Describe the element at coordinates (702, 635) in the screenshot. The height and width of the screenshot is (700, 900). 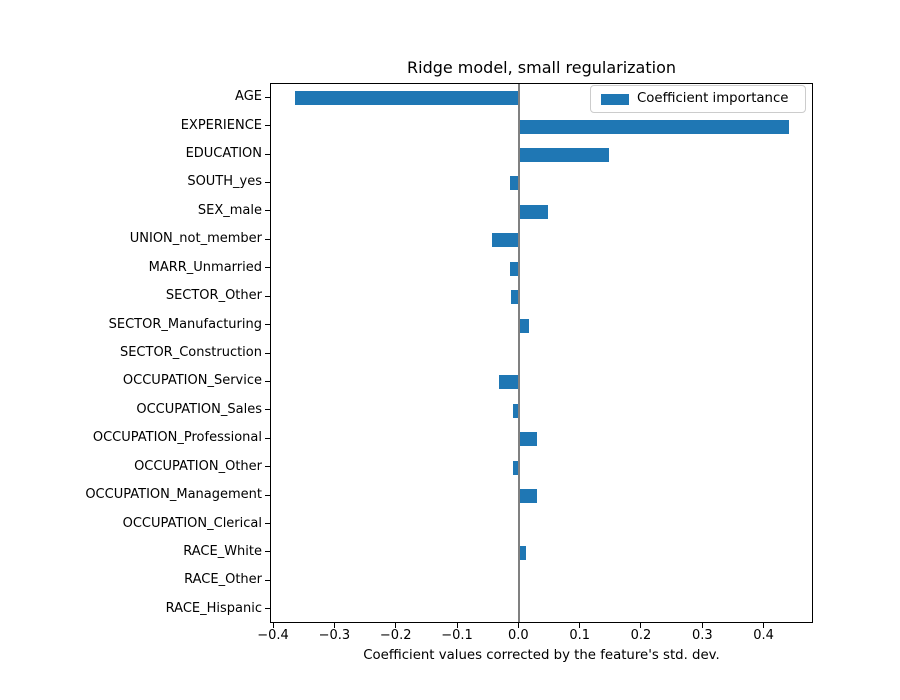
I see `x-tick-label: 0.3` at that location.